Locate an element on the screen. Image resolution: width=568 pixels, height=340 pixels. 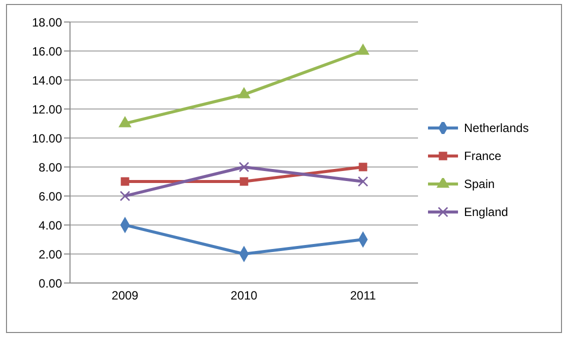
y-tick-label: 10.00 is located at coordinates (47, 138).